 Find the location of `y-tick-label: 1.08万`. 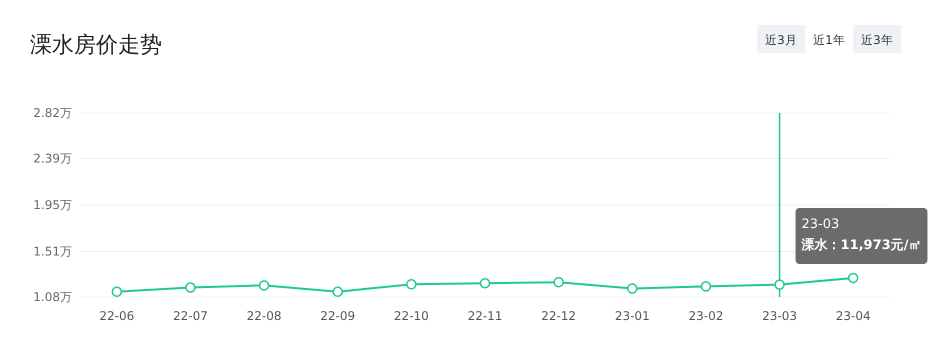

y-tick-label: 1.08万 is located at coordinates (52, 297).